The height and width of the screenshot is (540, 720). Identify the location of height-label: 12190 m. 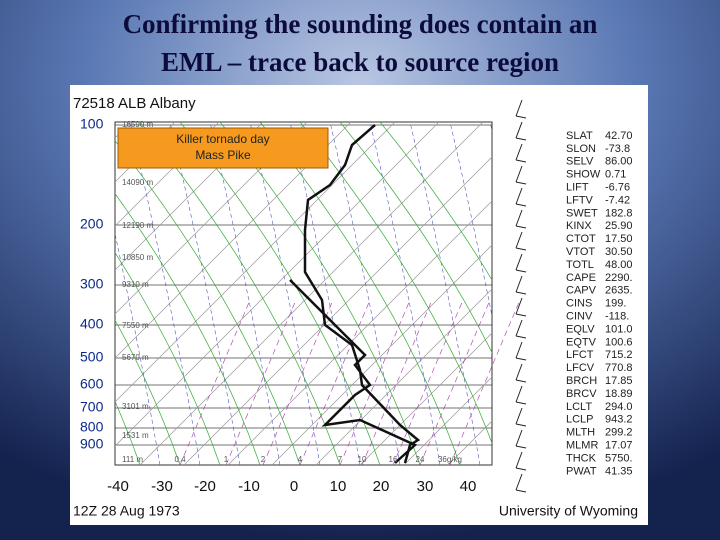
(137, 225).